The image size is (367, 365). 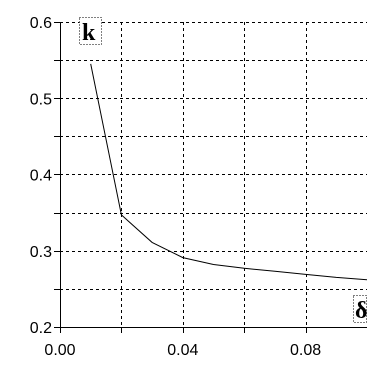 I want to click on y-axis-name: k, so click(x=89, y=33).